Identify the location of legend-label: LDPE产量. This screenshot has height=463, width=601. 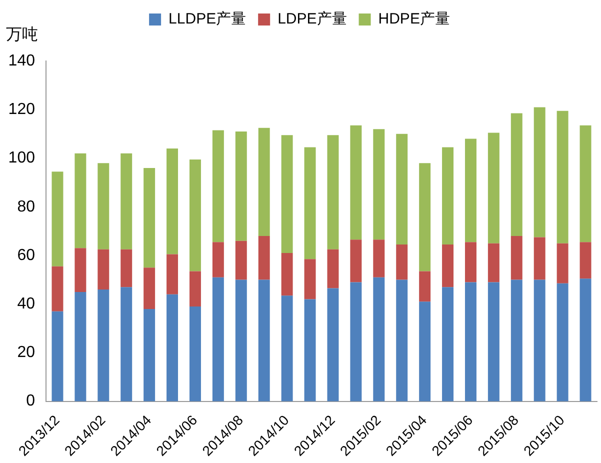
(312, 19).